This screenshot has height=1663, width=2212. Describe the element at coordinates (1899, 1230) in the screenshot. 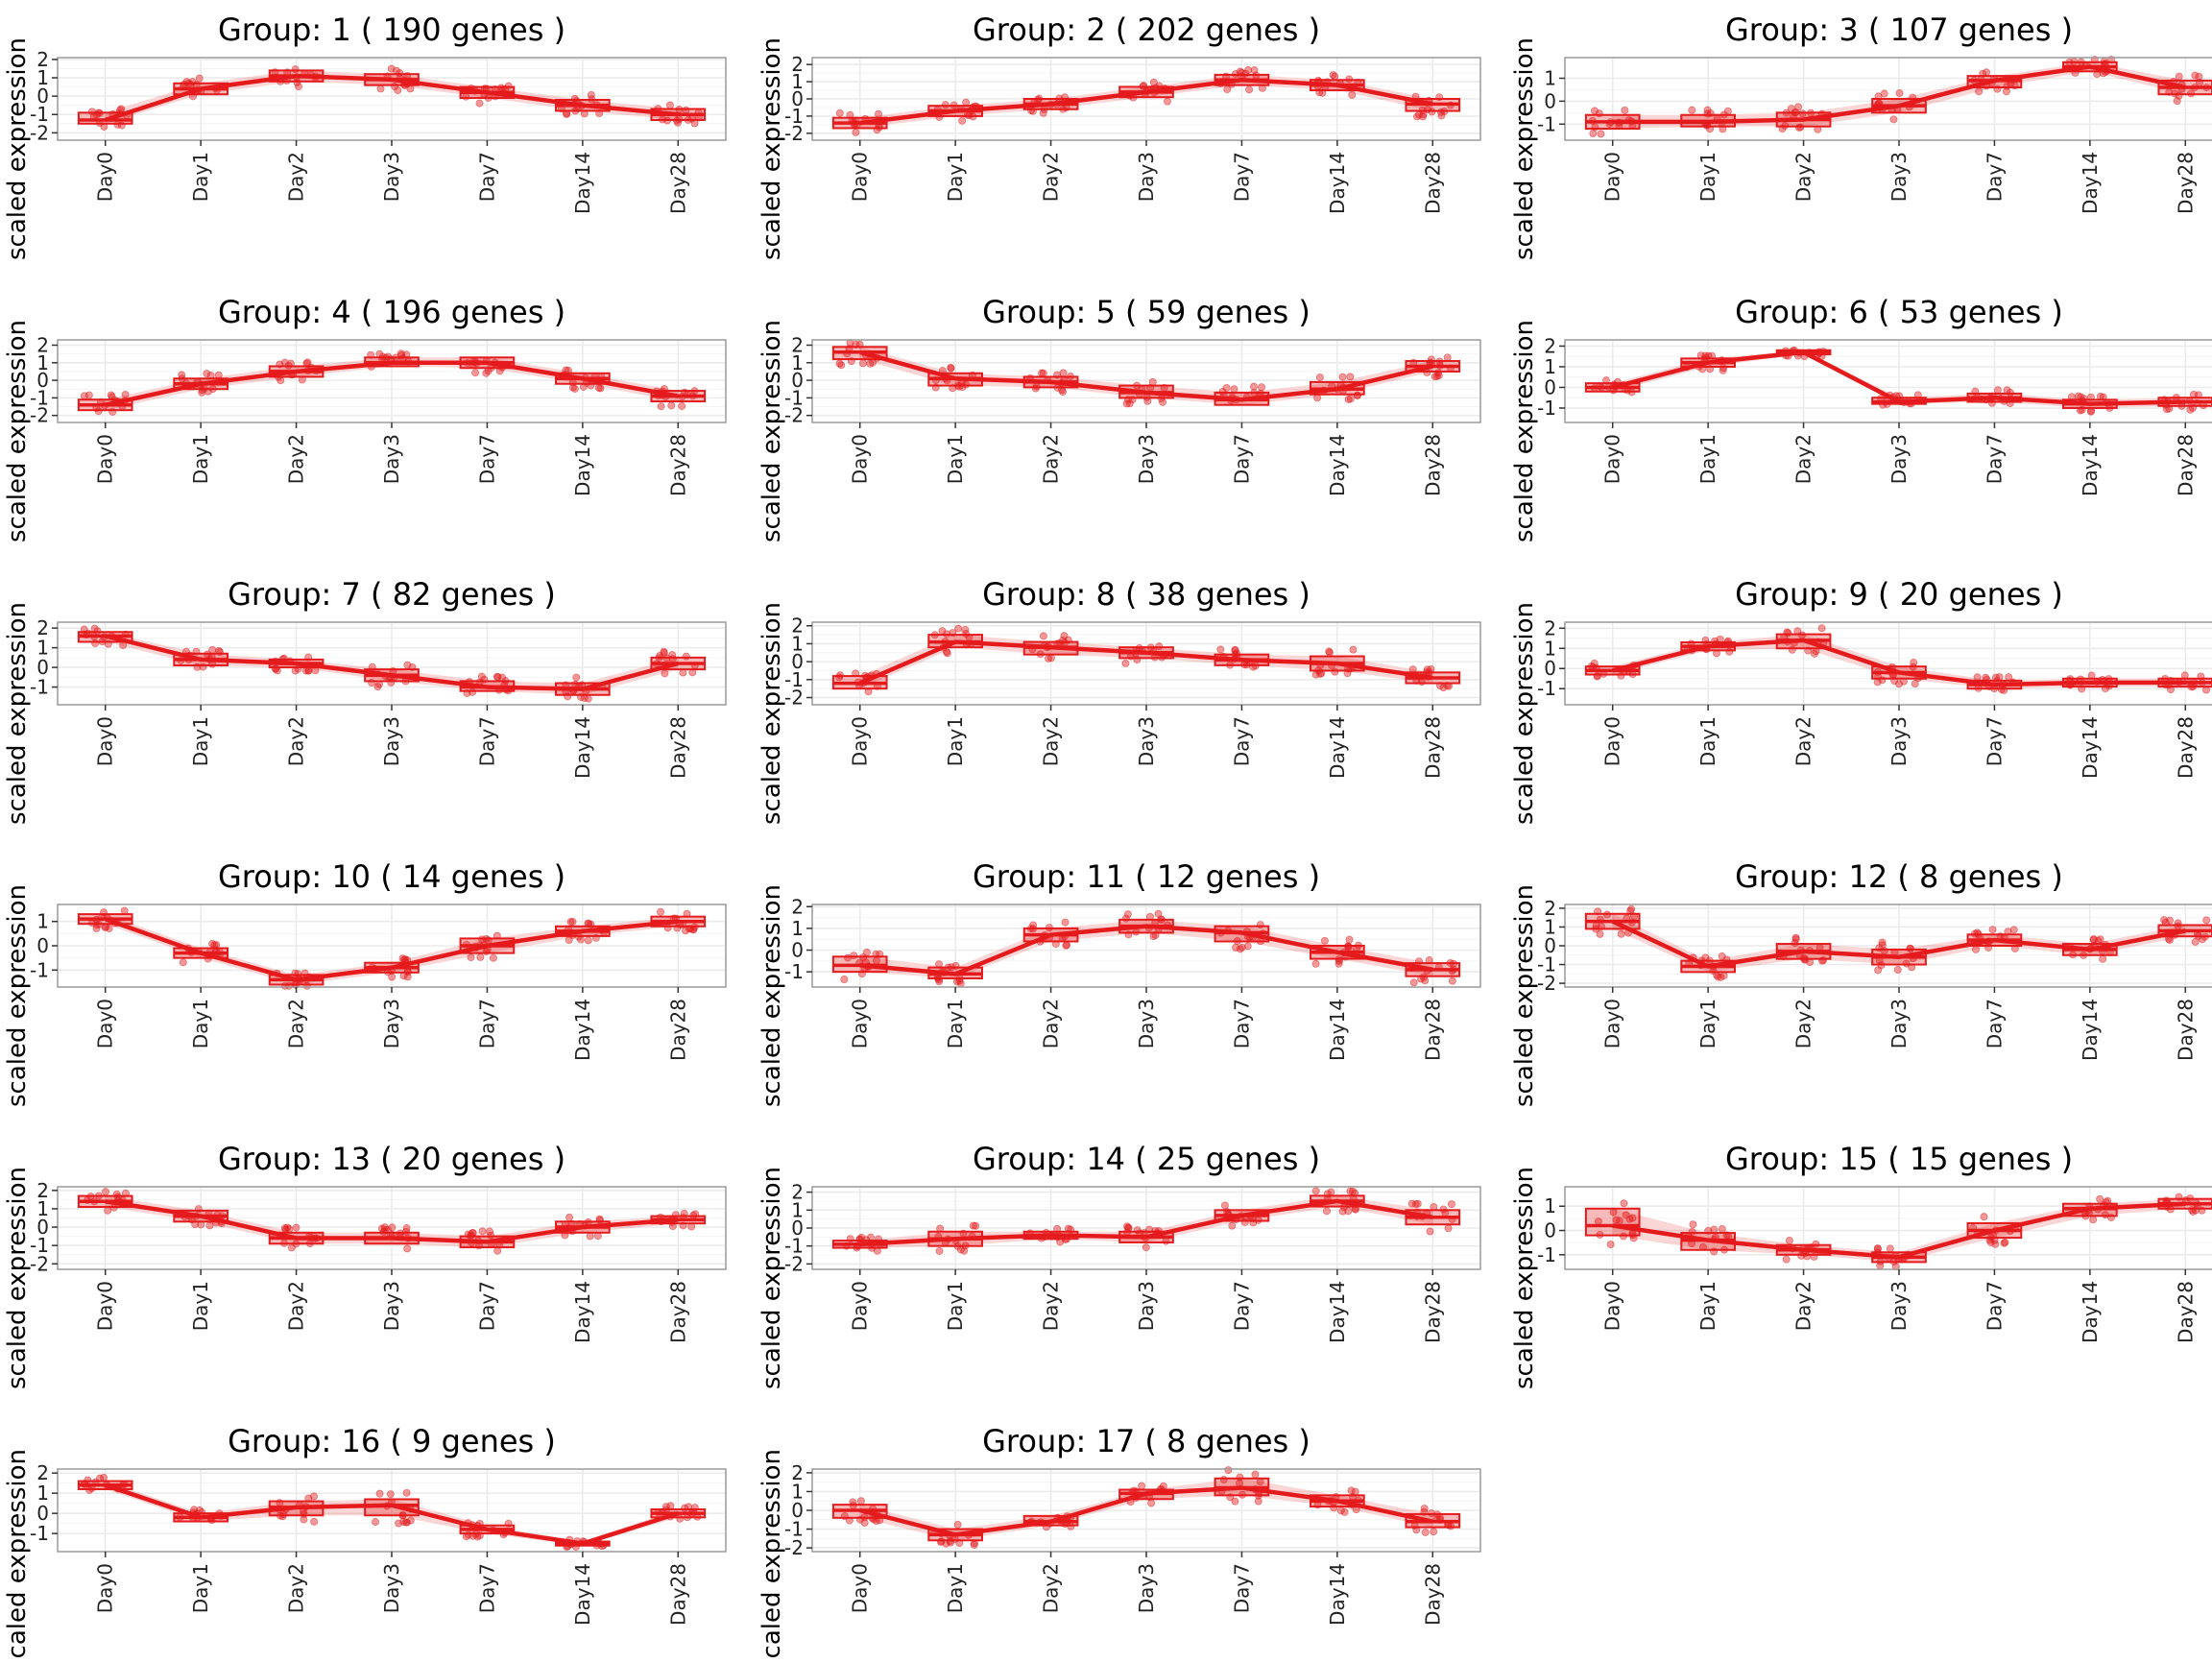

I see `series-line` at that location.